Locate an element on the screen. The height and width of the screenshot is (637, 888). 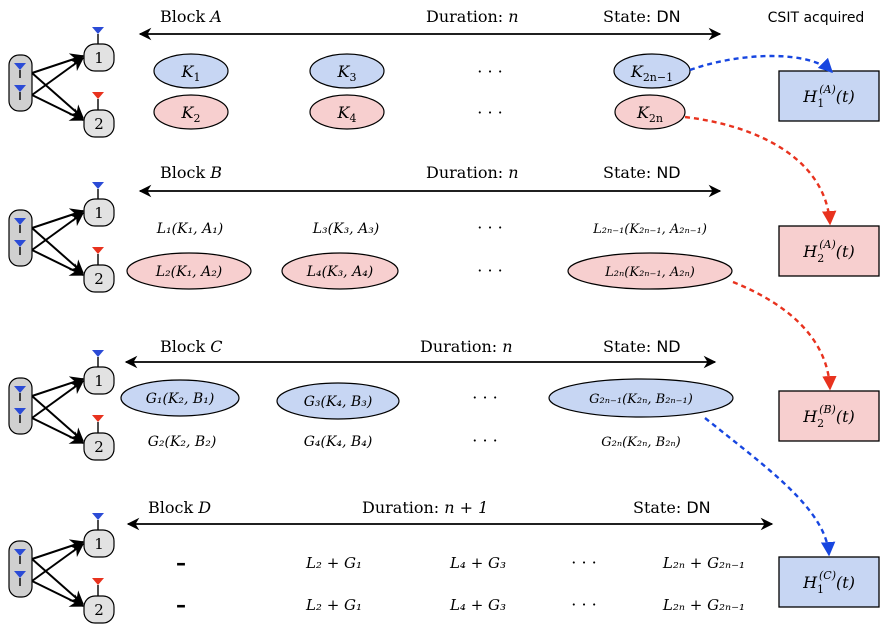
symbol-l2: L₂(K₁, A₂) is located at coordinates (189, 272).